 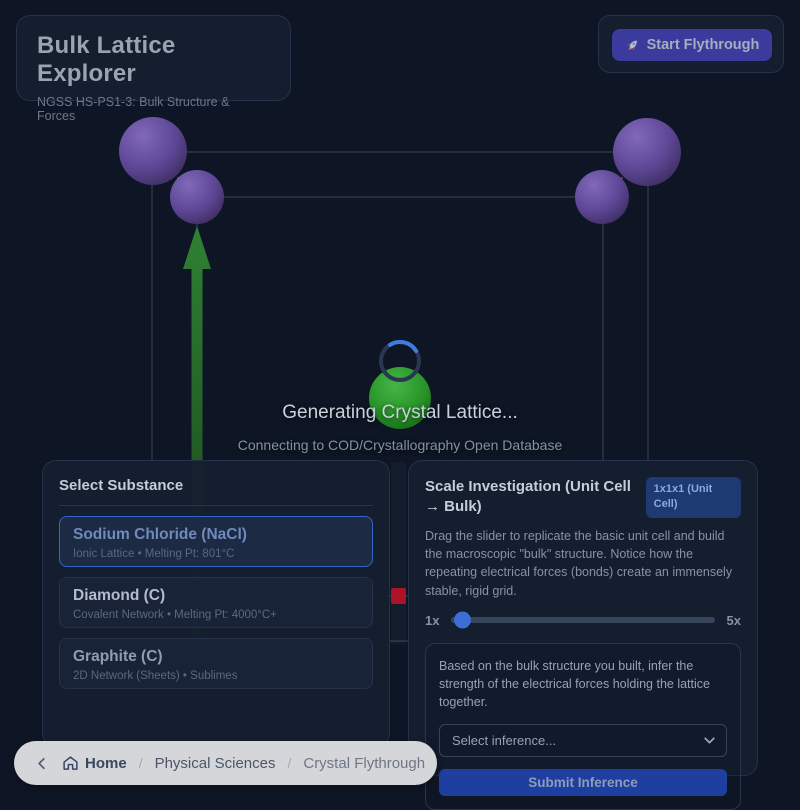 What do you see at coordinates (106, 59) in the screenshot?
I see `page-title: Bulk Lattice Explorer` at bounding box center [106, 59].